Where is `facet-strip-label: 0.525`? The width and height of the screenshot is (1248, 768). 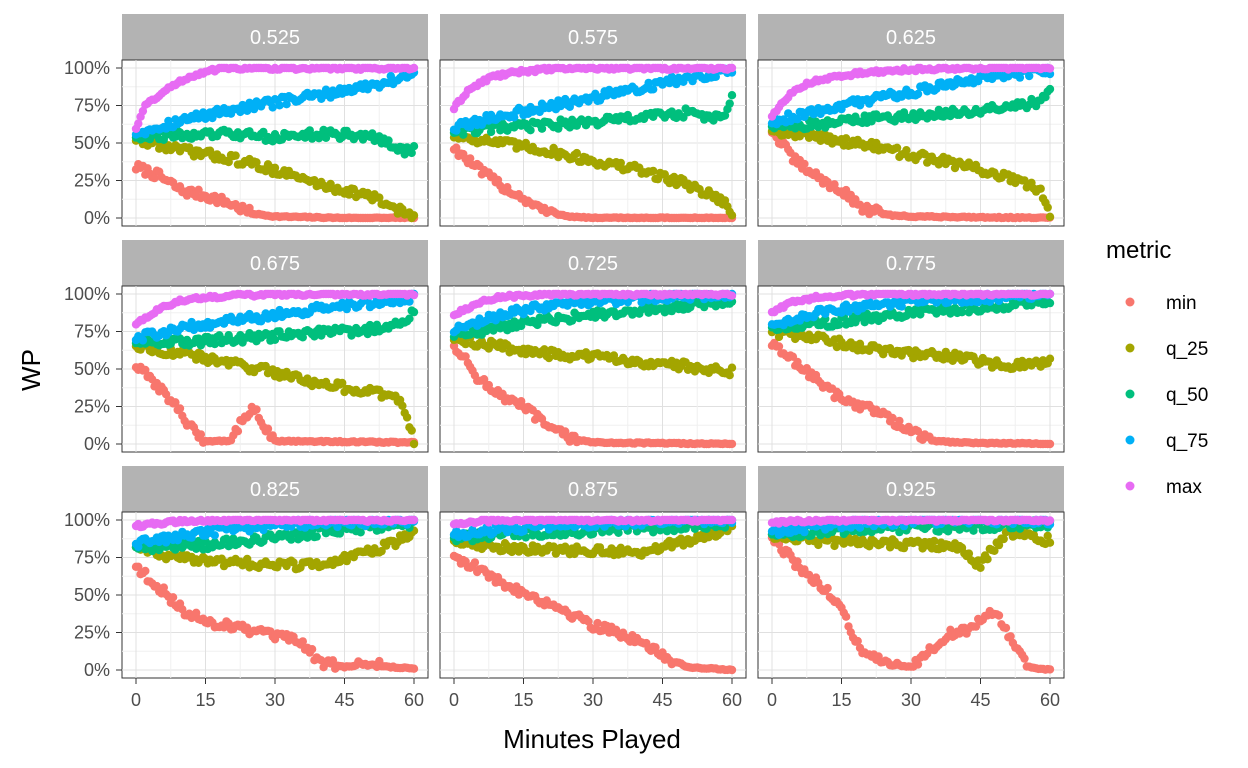
facet-strip-label: 0.525 is located at coordinates (275, 38).